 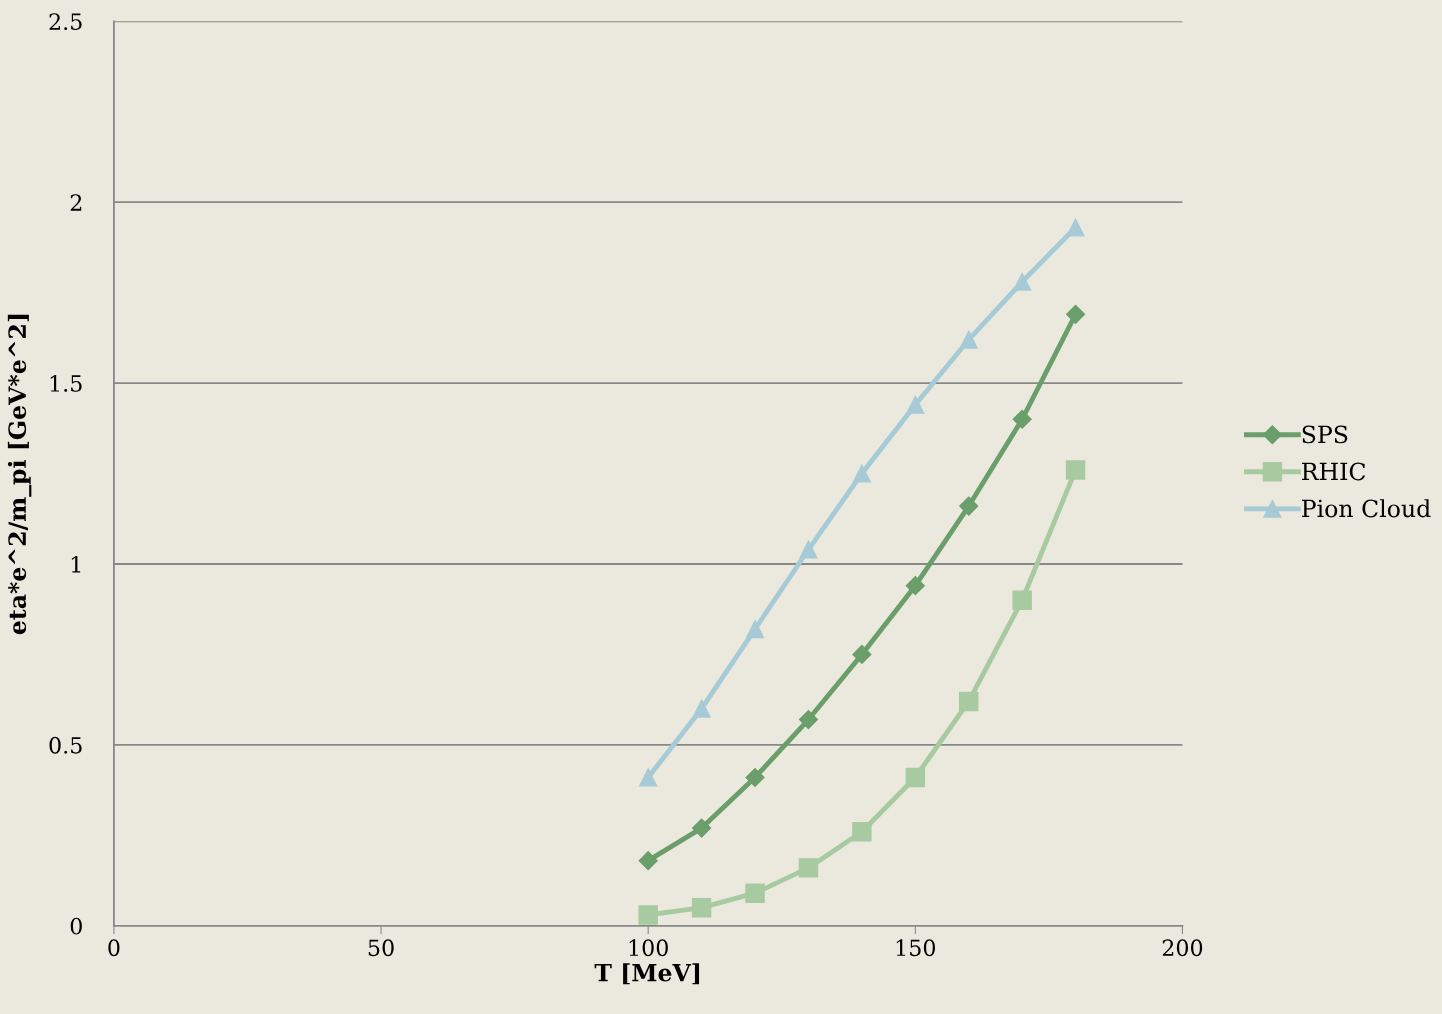 I want to click on x-tick-label: 0, so click(x=114, y=948).